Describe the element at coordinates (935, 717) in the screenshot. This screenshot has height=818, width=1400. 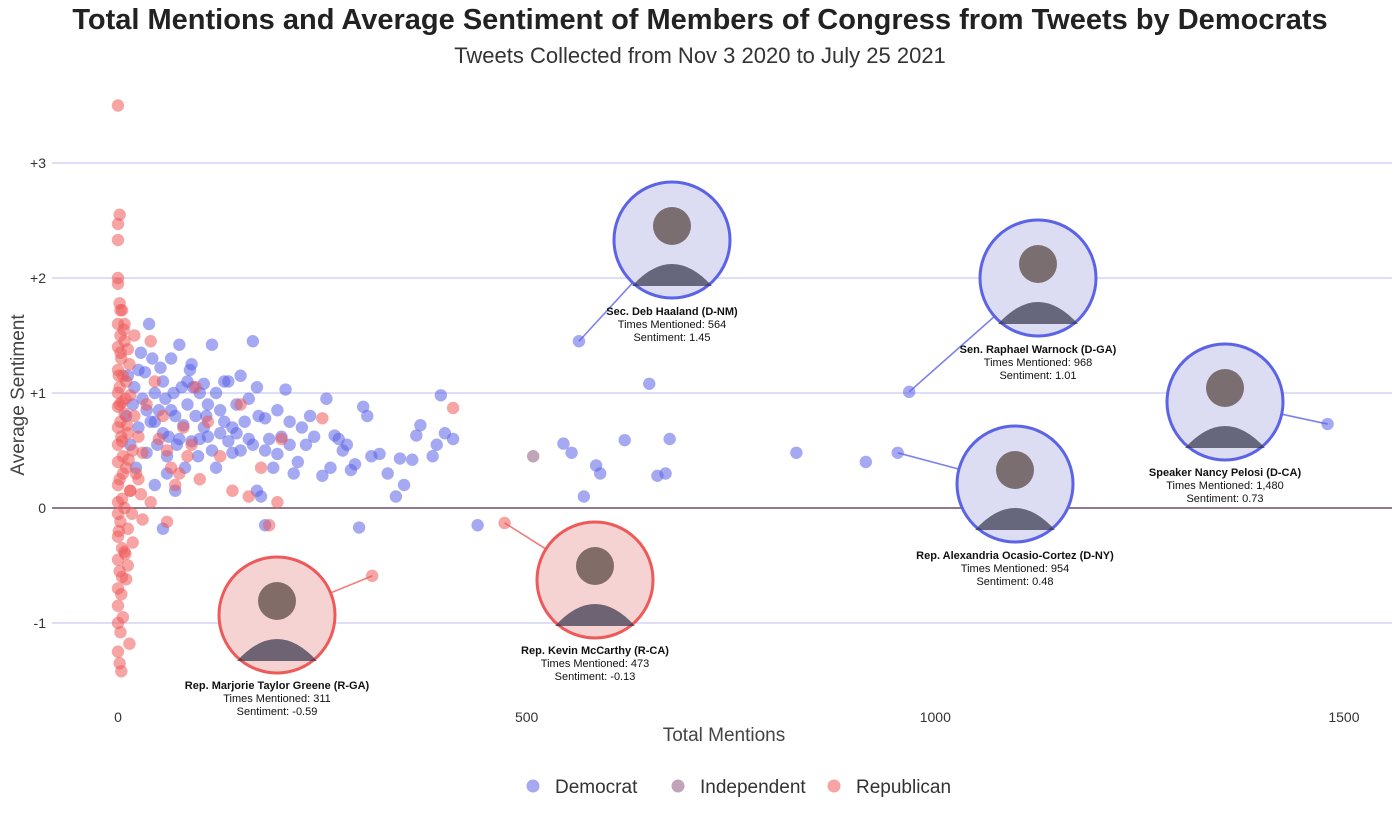
I see `x-tick-label: 1000` at that location.